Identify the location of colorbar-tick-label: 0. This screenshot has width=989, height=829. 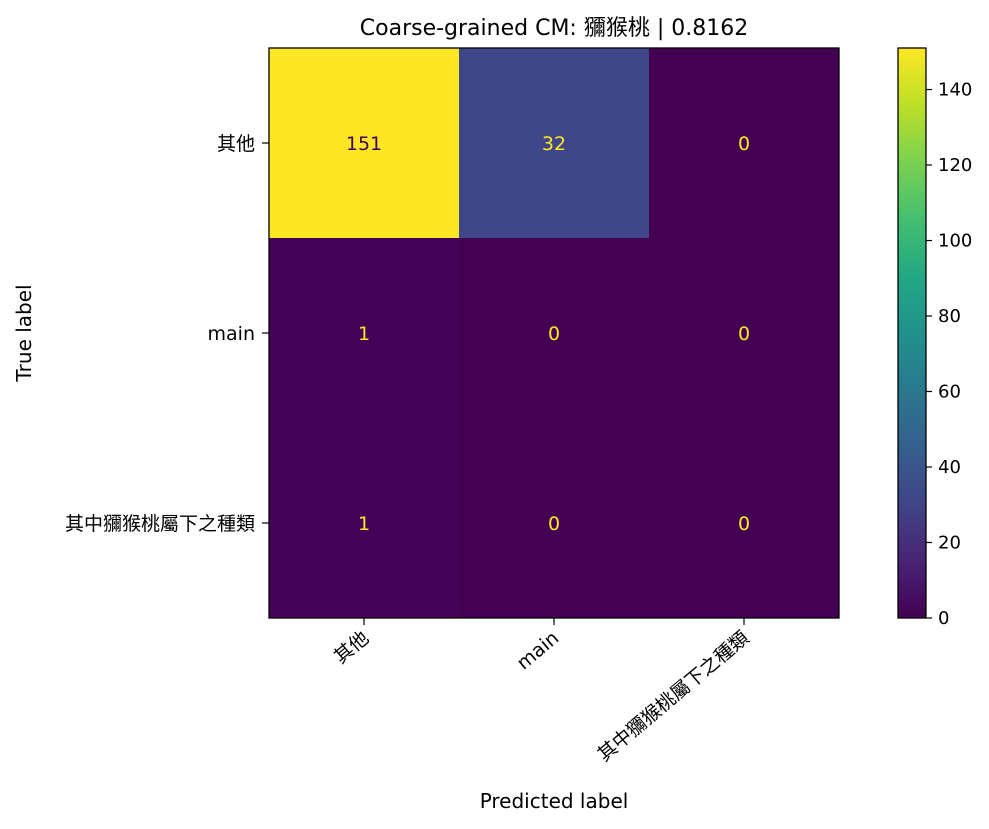
(943, 618).